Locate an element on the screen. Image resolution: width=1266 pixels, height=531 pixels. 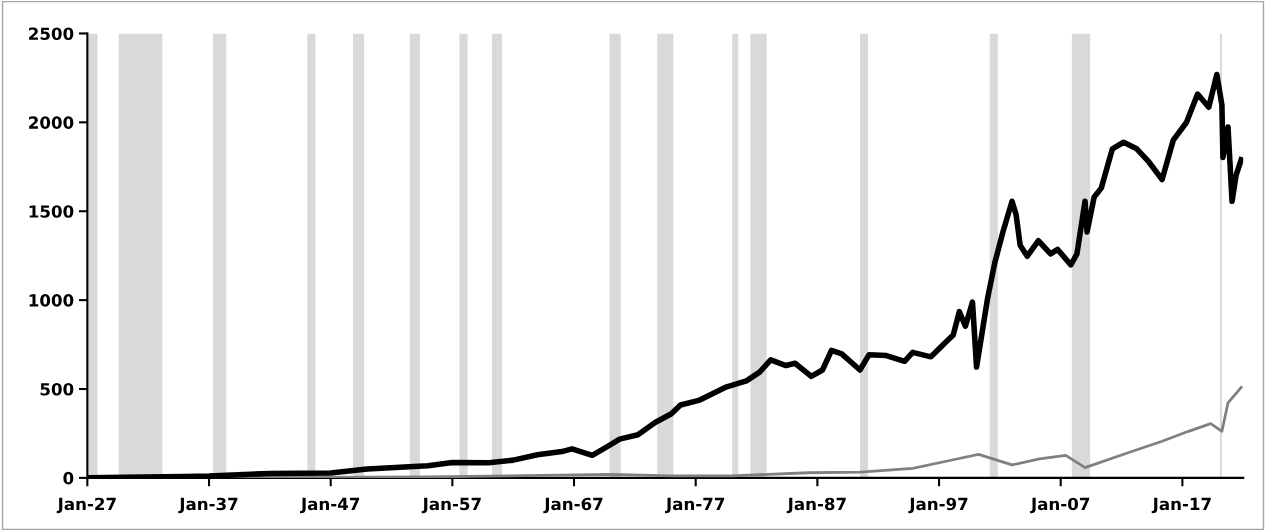
y-tick-label: 1000 is located at coordinates (51, 300).